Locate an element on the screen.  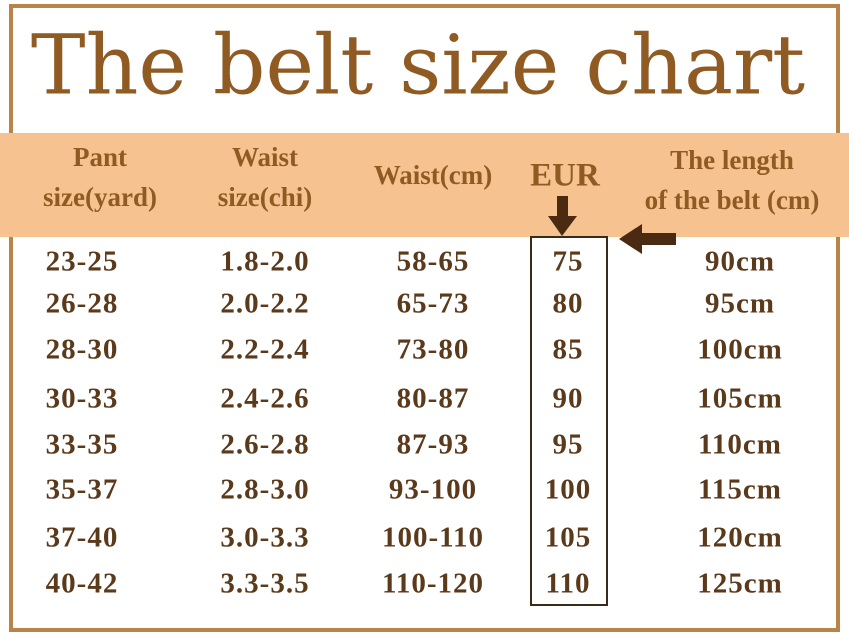
table-cell: 100cm is located at coordinates (740, 350).